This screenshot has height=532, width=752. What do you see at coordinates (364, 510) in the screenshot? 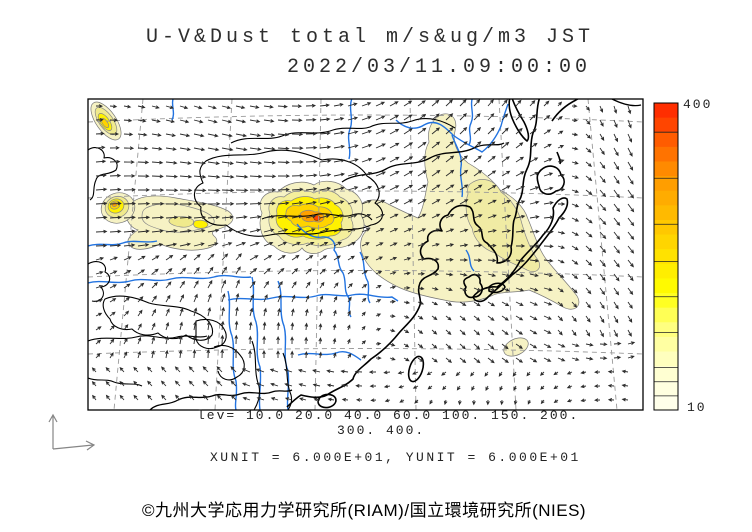
I see `credit-line: ©九州大学応用力学研究所(RIAM)/国立環境研究所(NIES)` at bounding box center [364, 510].